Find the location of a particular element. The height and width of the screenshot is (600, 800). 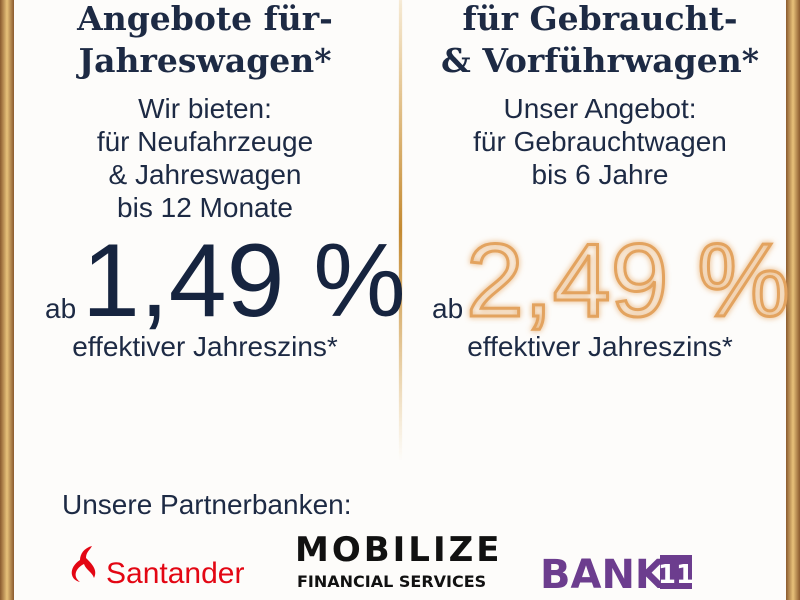

text: für Neufahrzeuge is located at coordinates (205, 141).